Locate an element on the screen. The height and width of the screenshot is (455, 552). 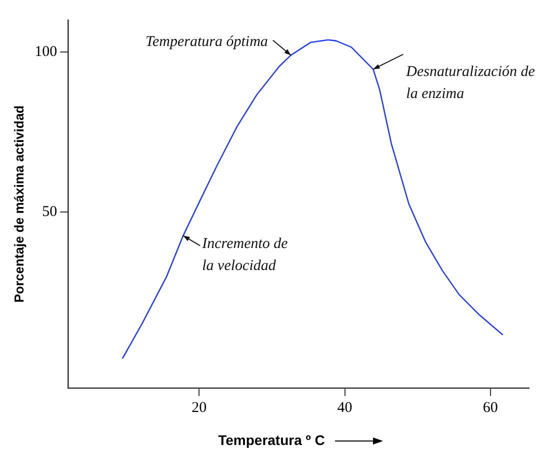
x-tick-label: 20 is located at coordinates (199, 408).